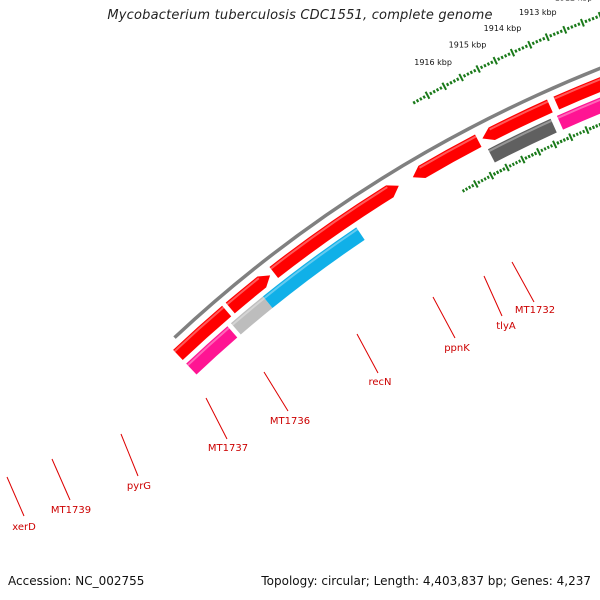  I want to click on kbp-label: 1913 kbp, so click(538, 12).